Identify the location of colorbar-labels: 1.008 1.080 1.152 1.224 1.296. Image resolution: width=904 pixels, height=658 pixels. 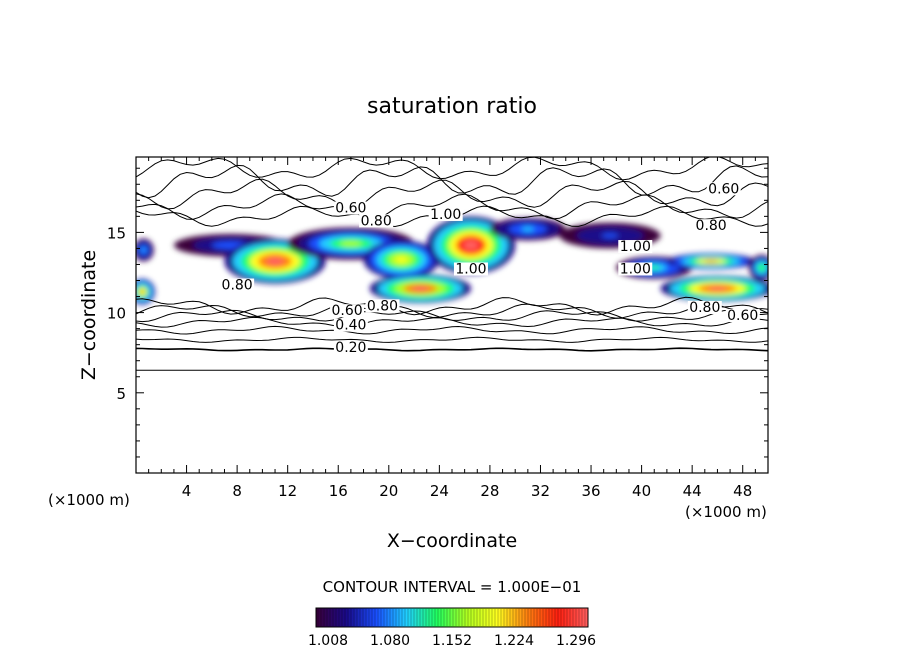
(452, 641).